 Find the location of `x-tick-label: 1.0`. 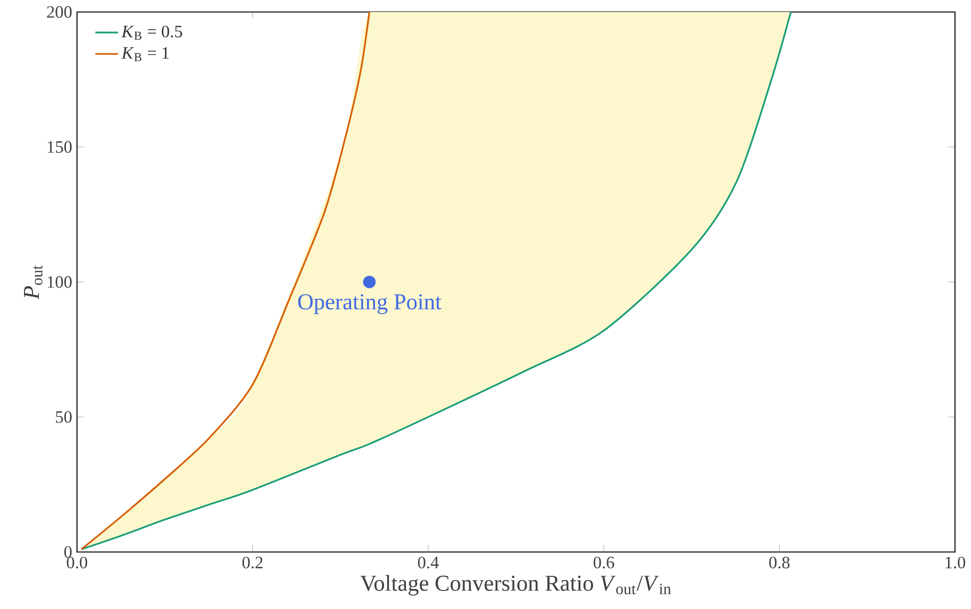

x-tick-label: 1.0 is located at coordinates (956, 562).